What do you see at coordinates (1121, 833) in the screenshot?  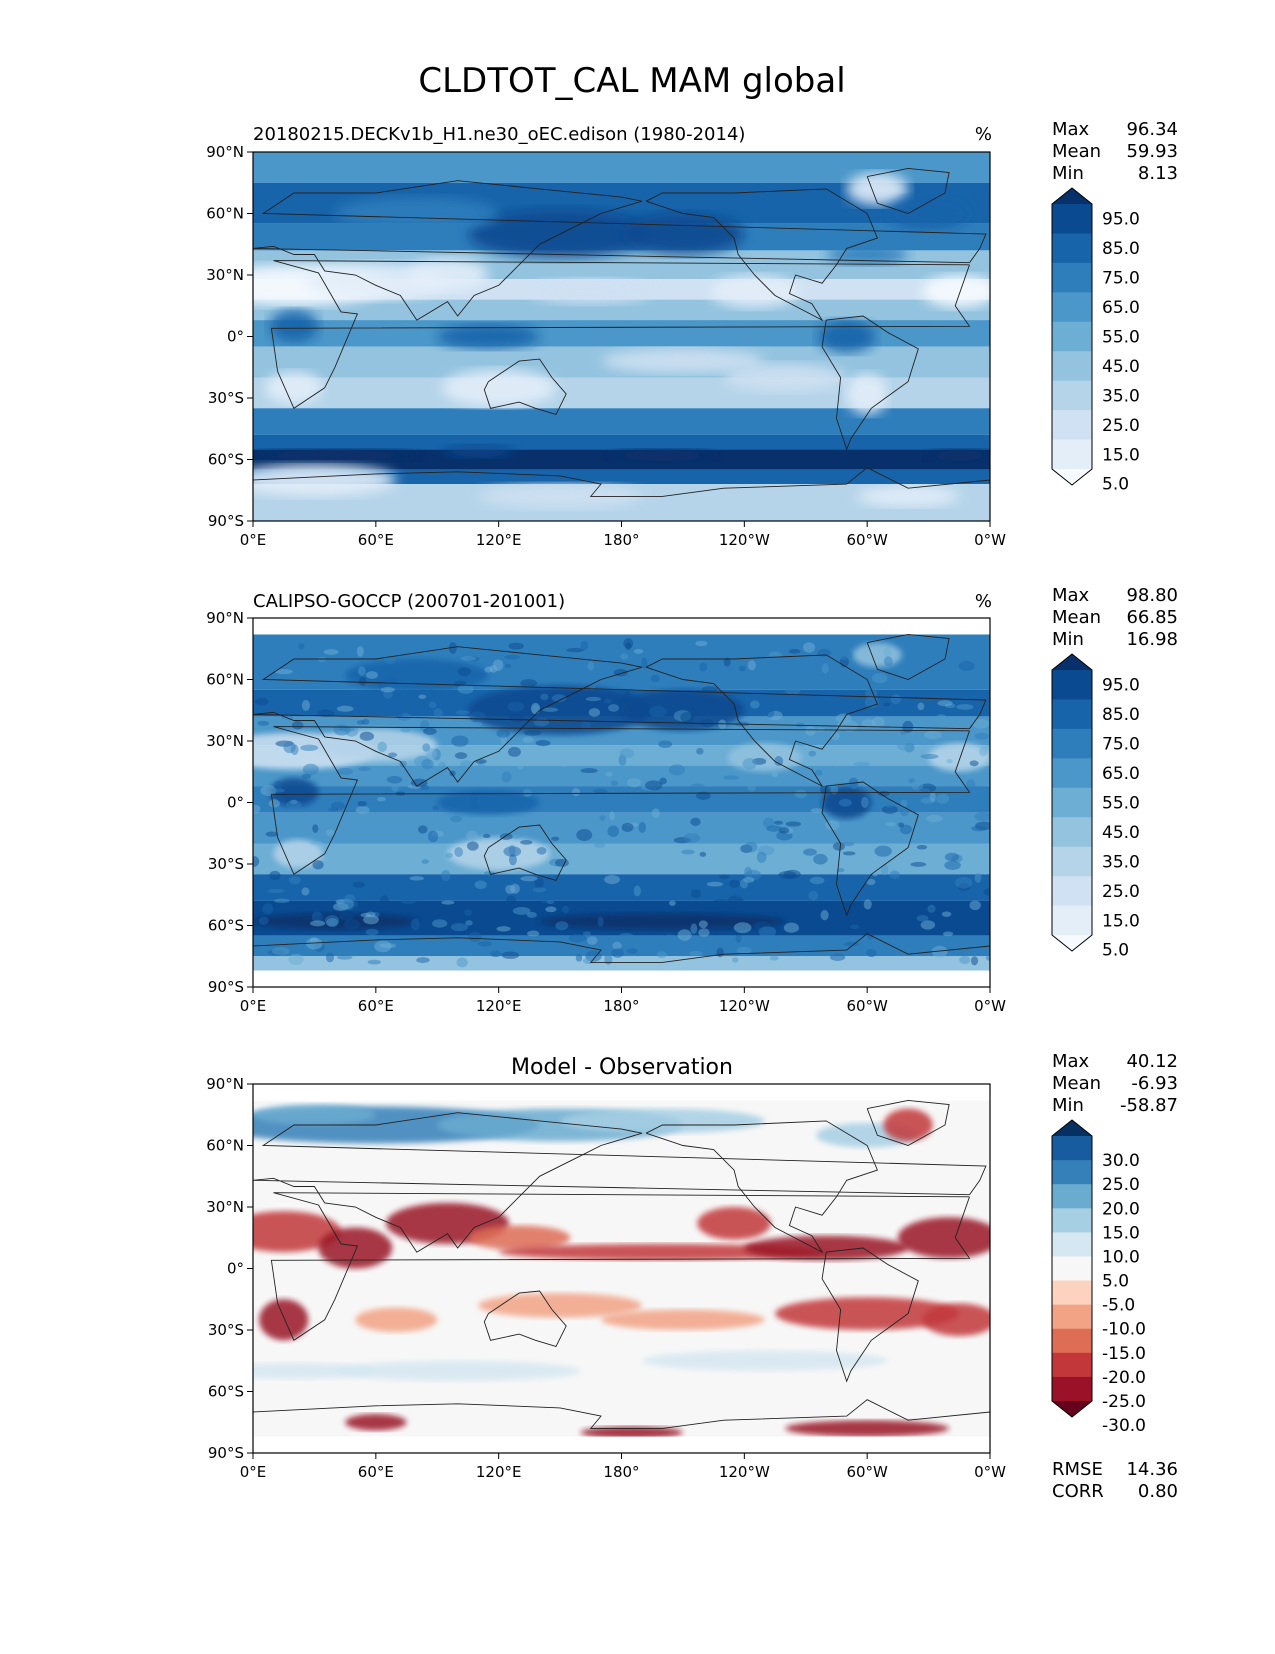 I see `colorbar-label: 45.0` at bounding box center [1121, 833].